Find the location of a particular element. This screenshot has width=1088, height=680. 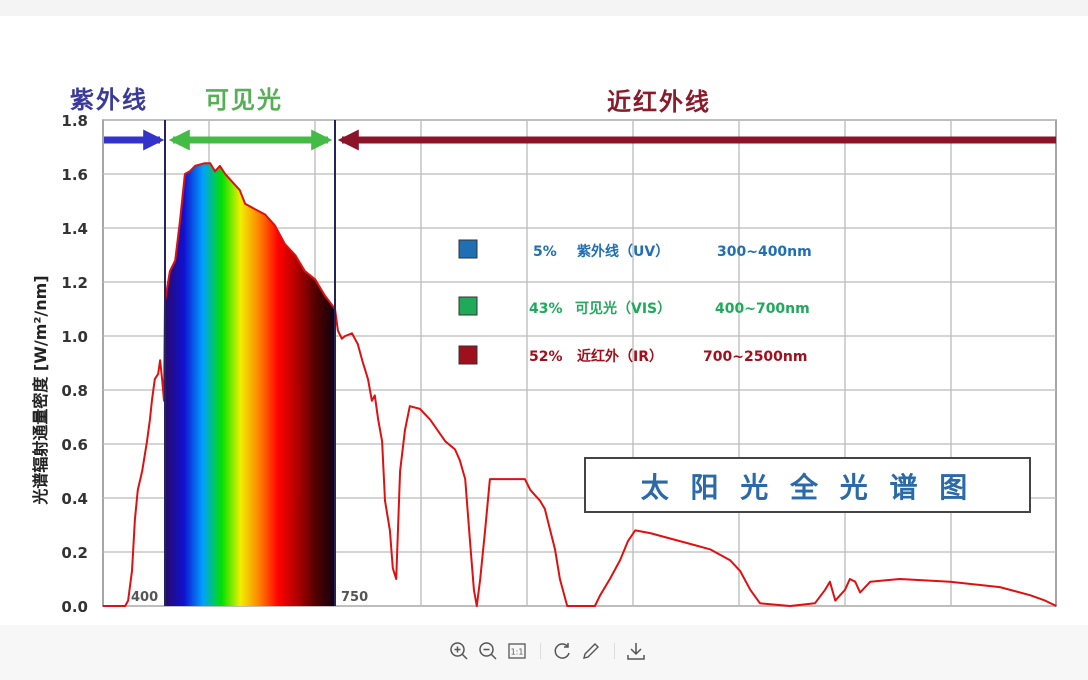

legend-swatch-uv is located at coordinates (468, 249).